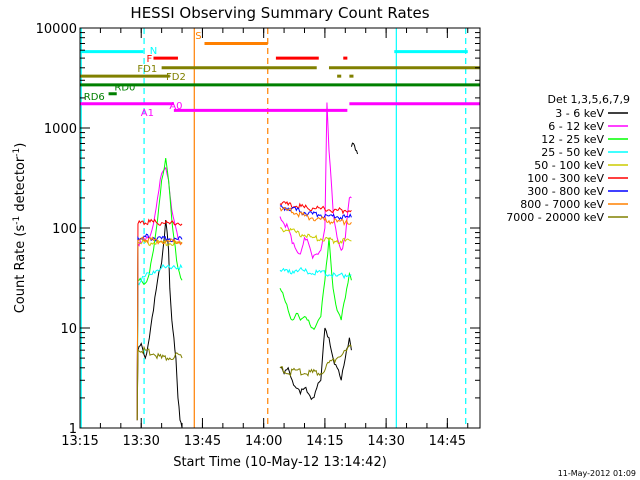 This screenshot has height=480, width=640. What do you see at coordinates (124, 88) in the screenshot?
I see `flag-label-rd0: RD0` at bounding box center [124, 88].